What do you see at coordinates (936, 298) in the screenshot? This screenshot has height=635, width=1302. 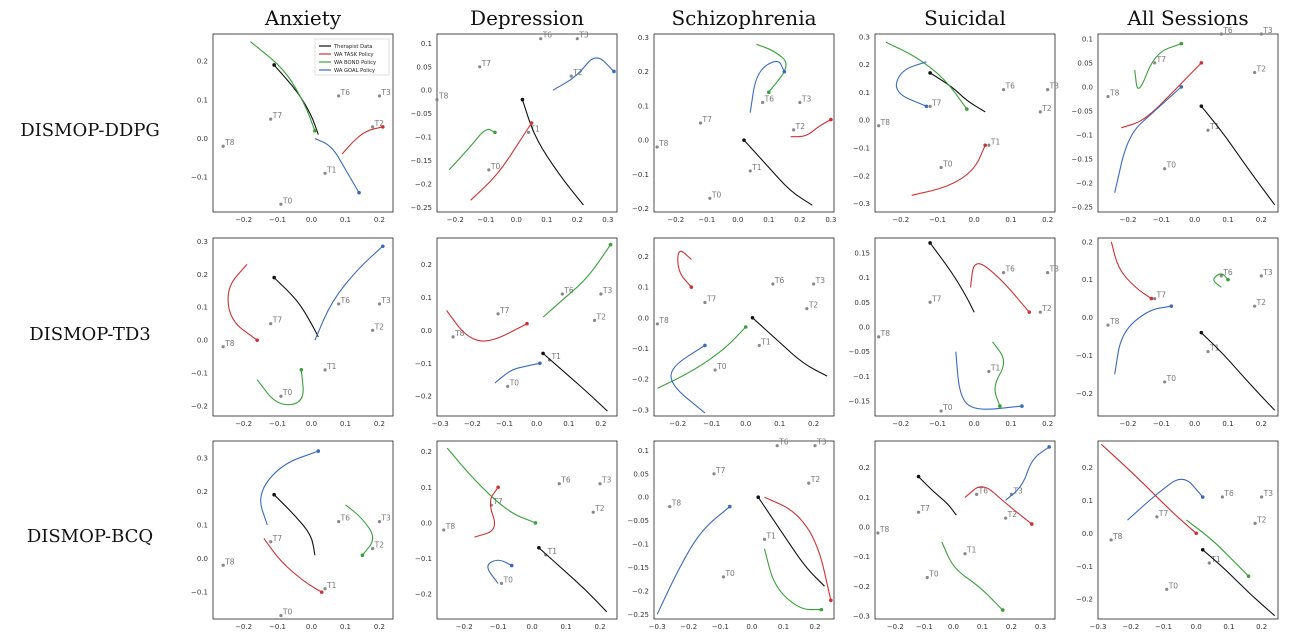 I see `topic-label: T7` at bounding box center [936, 298].